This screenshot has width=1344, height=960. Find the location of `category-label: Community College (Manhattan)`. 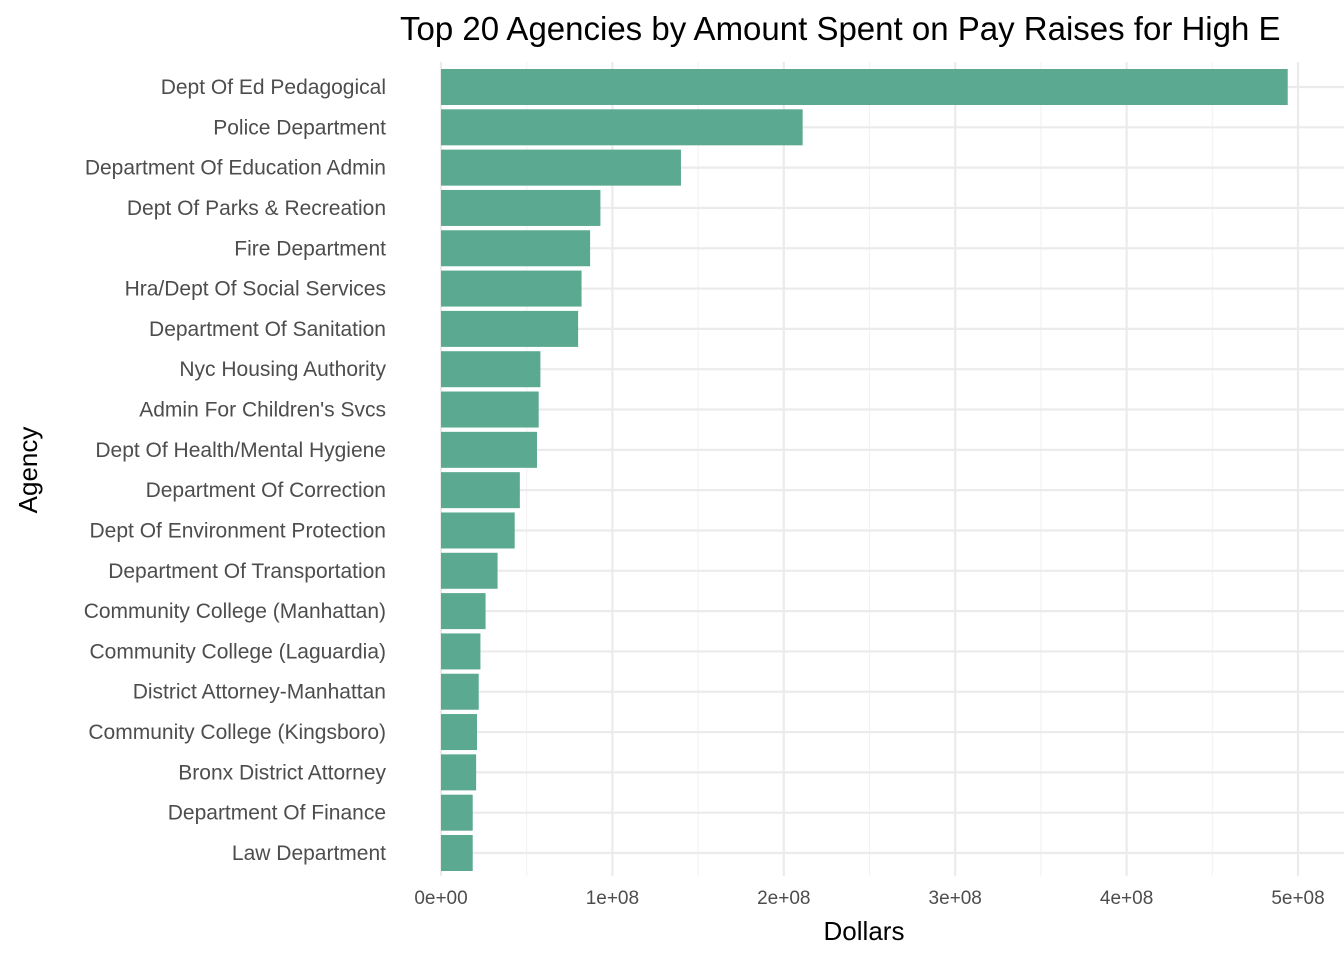

category-label: Community College (Manhattan) is located at coordinates (235, 611).